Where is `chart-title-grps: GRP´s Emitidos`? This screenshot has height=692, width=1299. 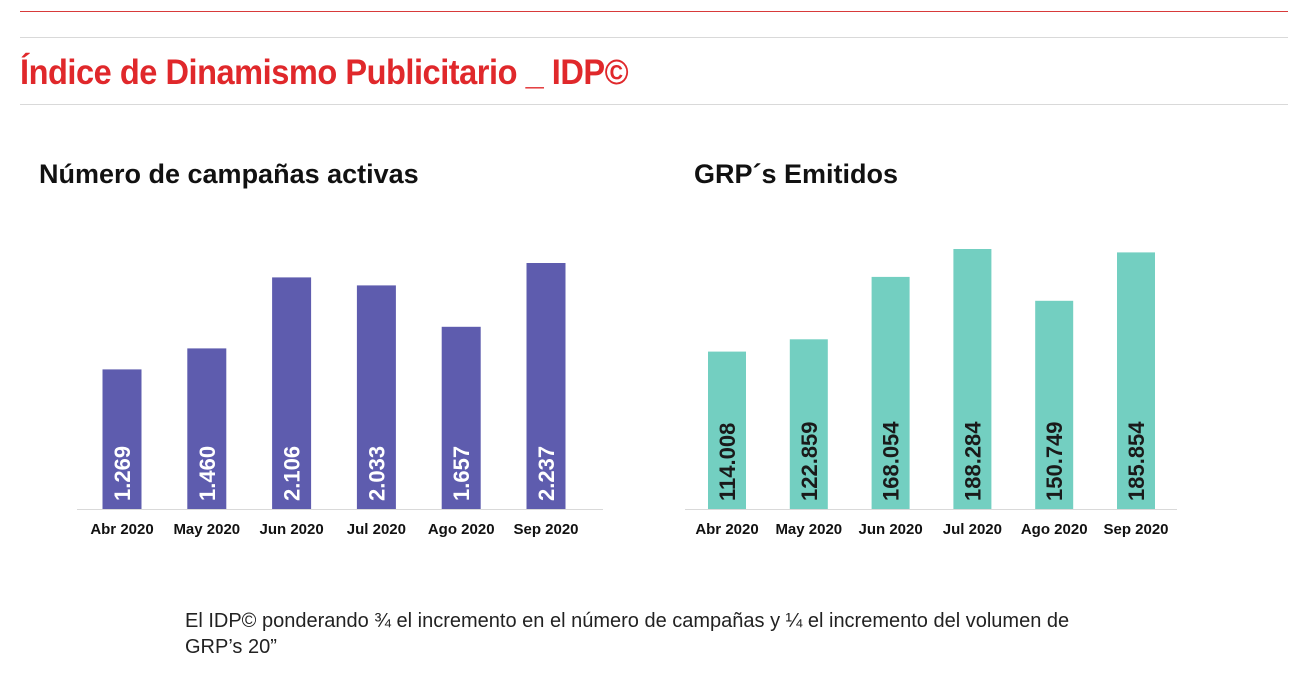
chart-title-grps: GRP´s Emitidos is located at coordinates (796, 174).